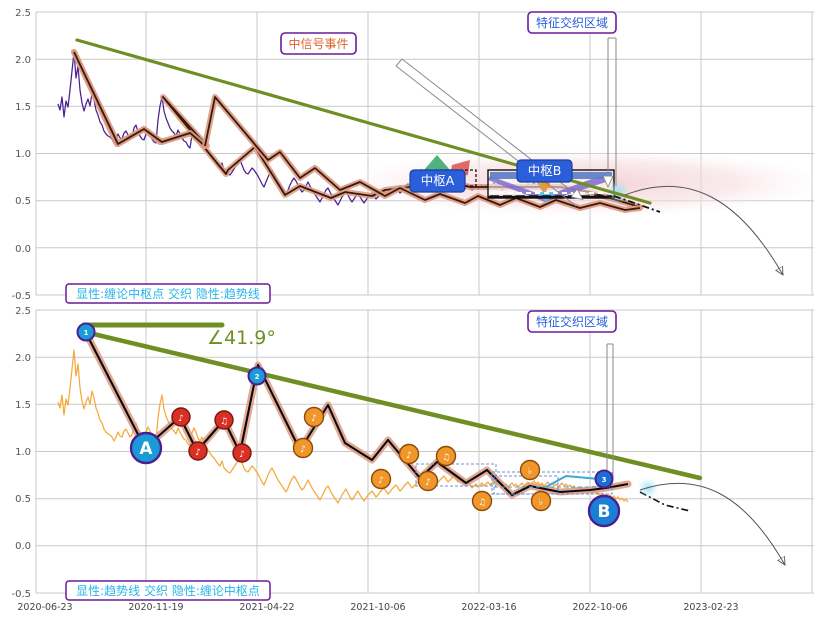 This screenshot has height=620, width=822. What do you see at coordinates (710, 607) in the screenshot?
I see `x-tick-label: 2023-02-23` at bounding box center [710, 607].